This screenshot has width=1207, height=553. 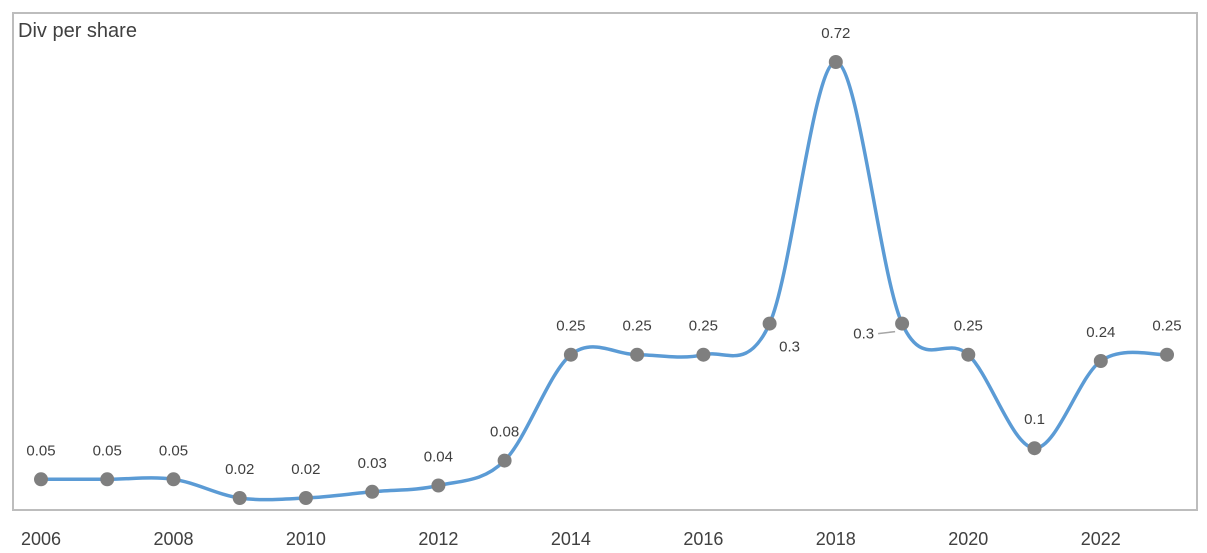 I want to click on data-point-2012, so click(x=438, y=485).